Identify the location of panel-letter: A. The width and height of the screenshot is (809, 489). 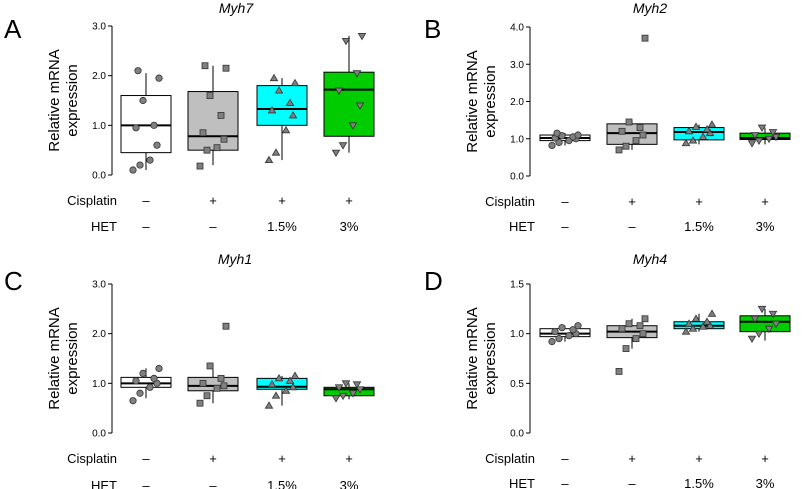
(13, 29).